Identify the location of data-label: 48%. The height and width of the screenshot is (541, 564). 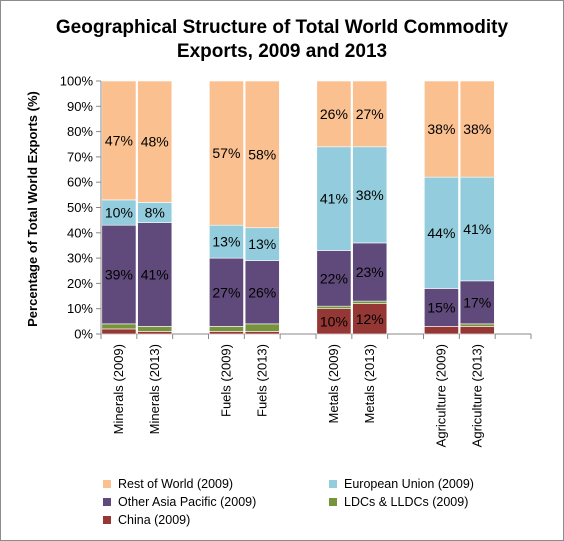
(155, 142).